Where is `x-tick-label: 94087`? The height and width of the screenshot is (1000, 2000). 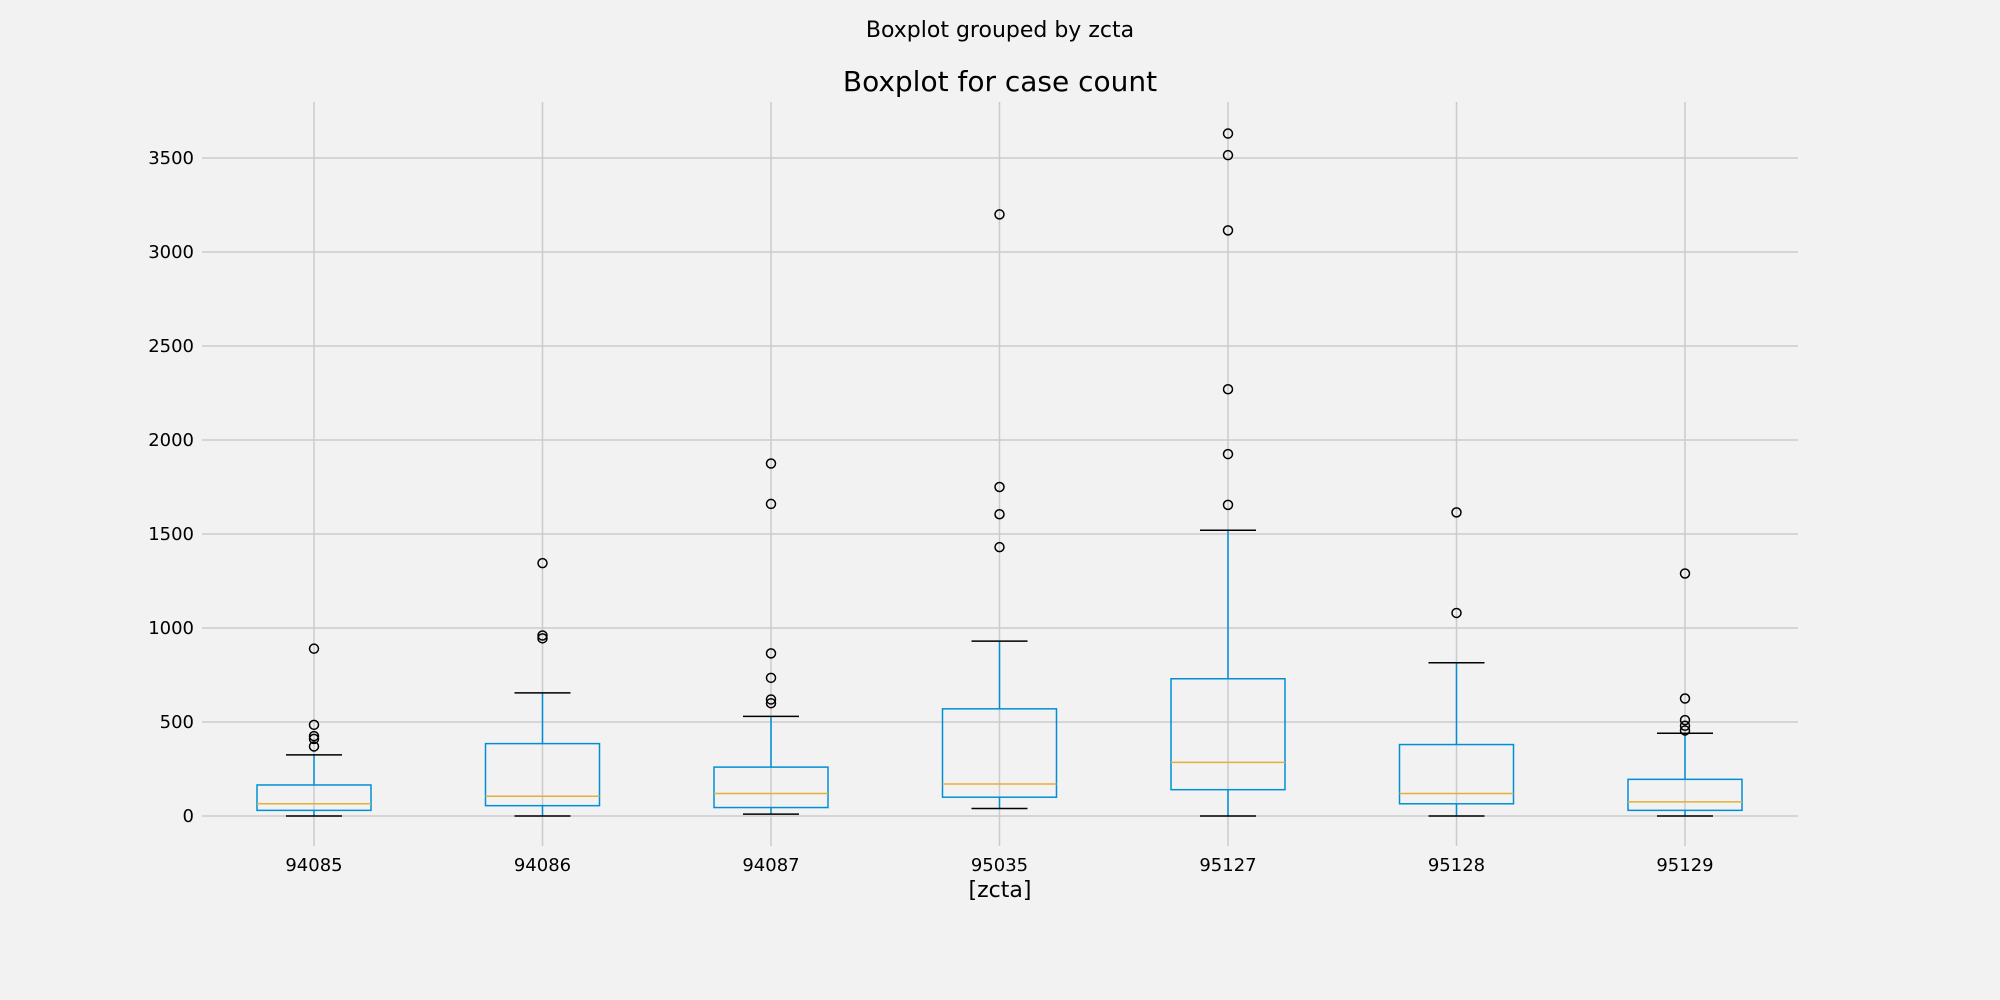
x-tick-label: 94087 is located at coordinates (770, 865).